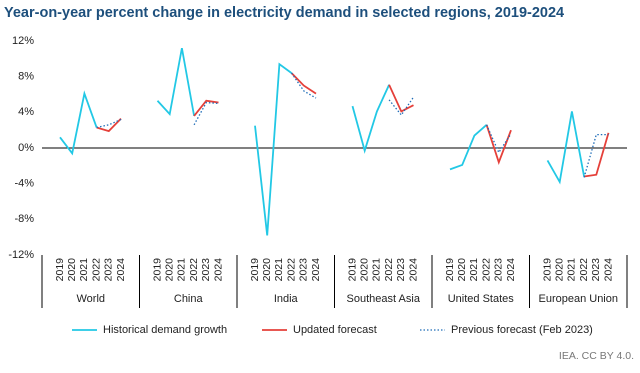 Image resolution: width=640 pixels, height=373 pixels. I want to click on legend-label: Historical demand growth, so click(165, 330).